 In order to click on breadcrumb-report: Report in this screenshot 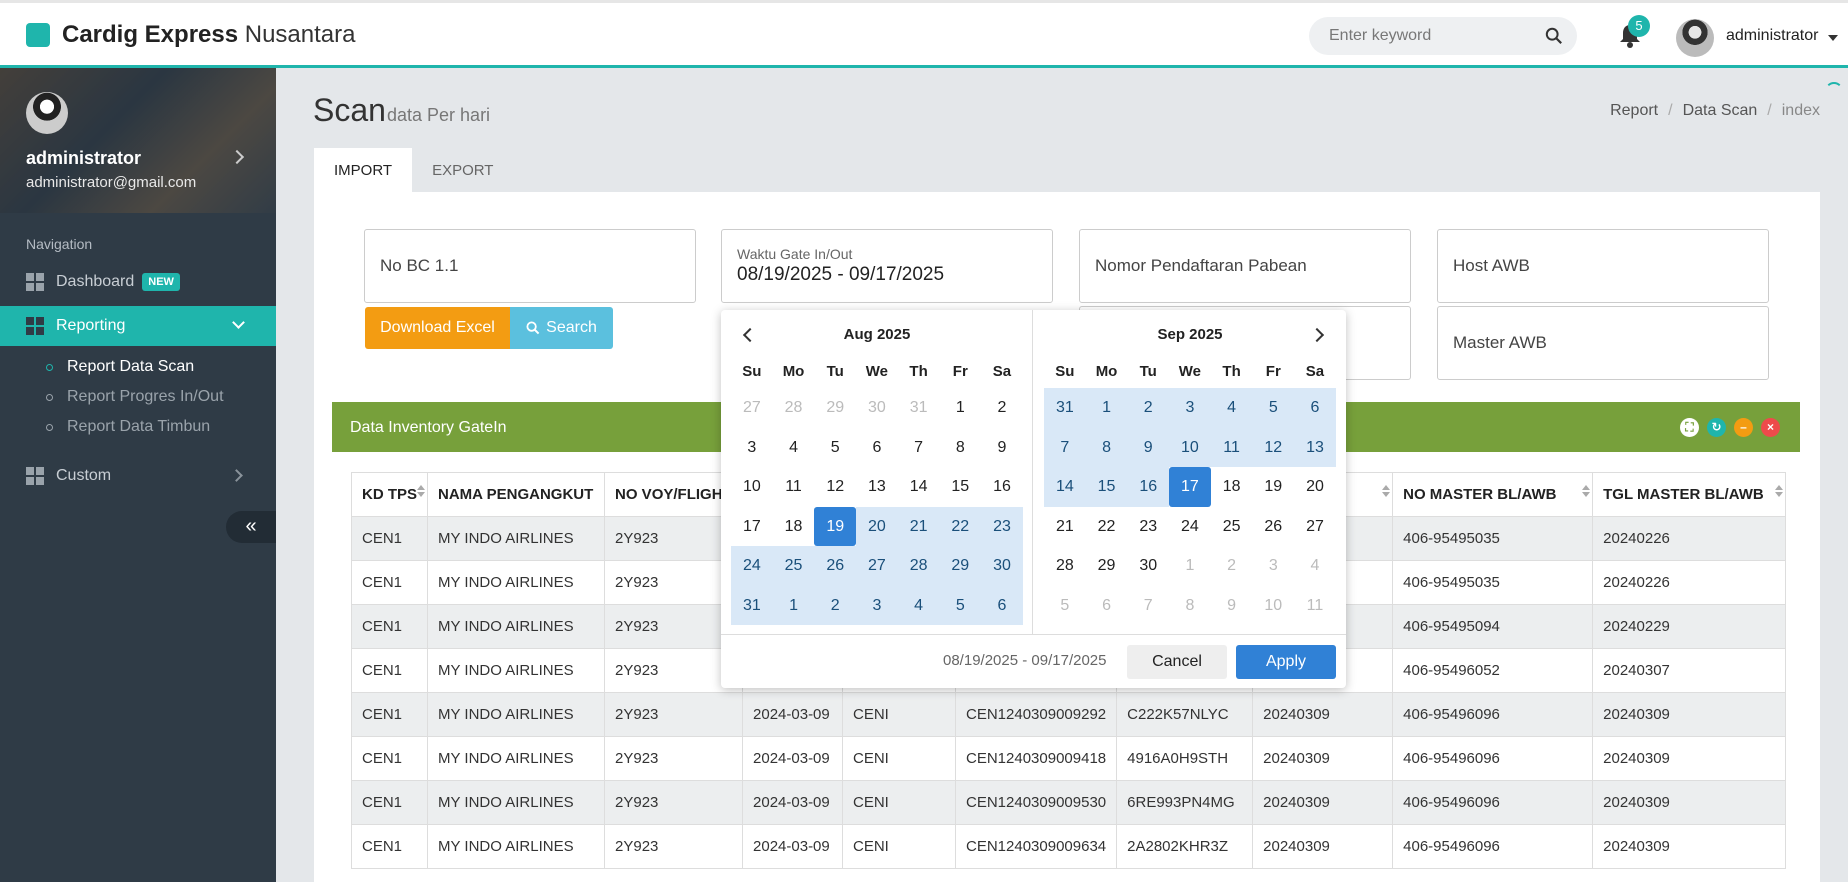, I will do `click(1634, 110)`.